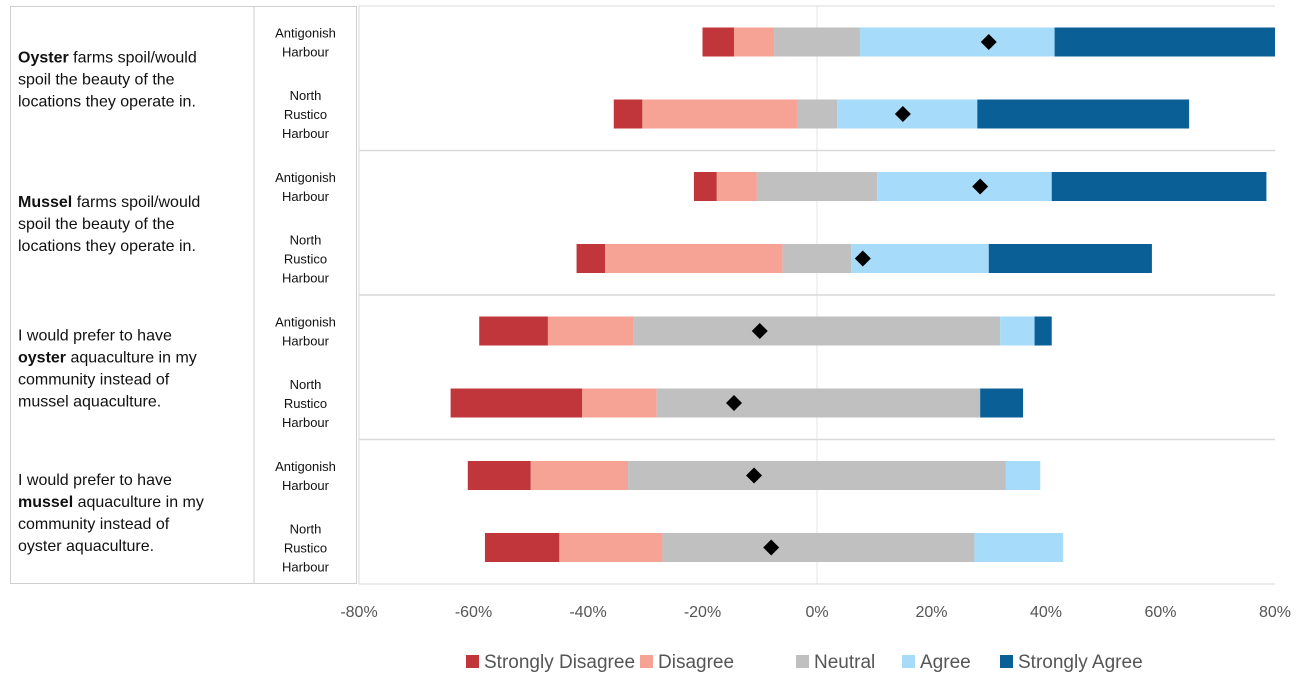 This screenshot has height=676, width=1304. Describe the element at coordinates (358, 612) in the screenshot. I see `x-tick-label: -80%` at that location.